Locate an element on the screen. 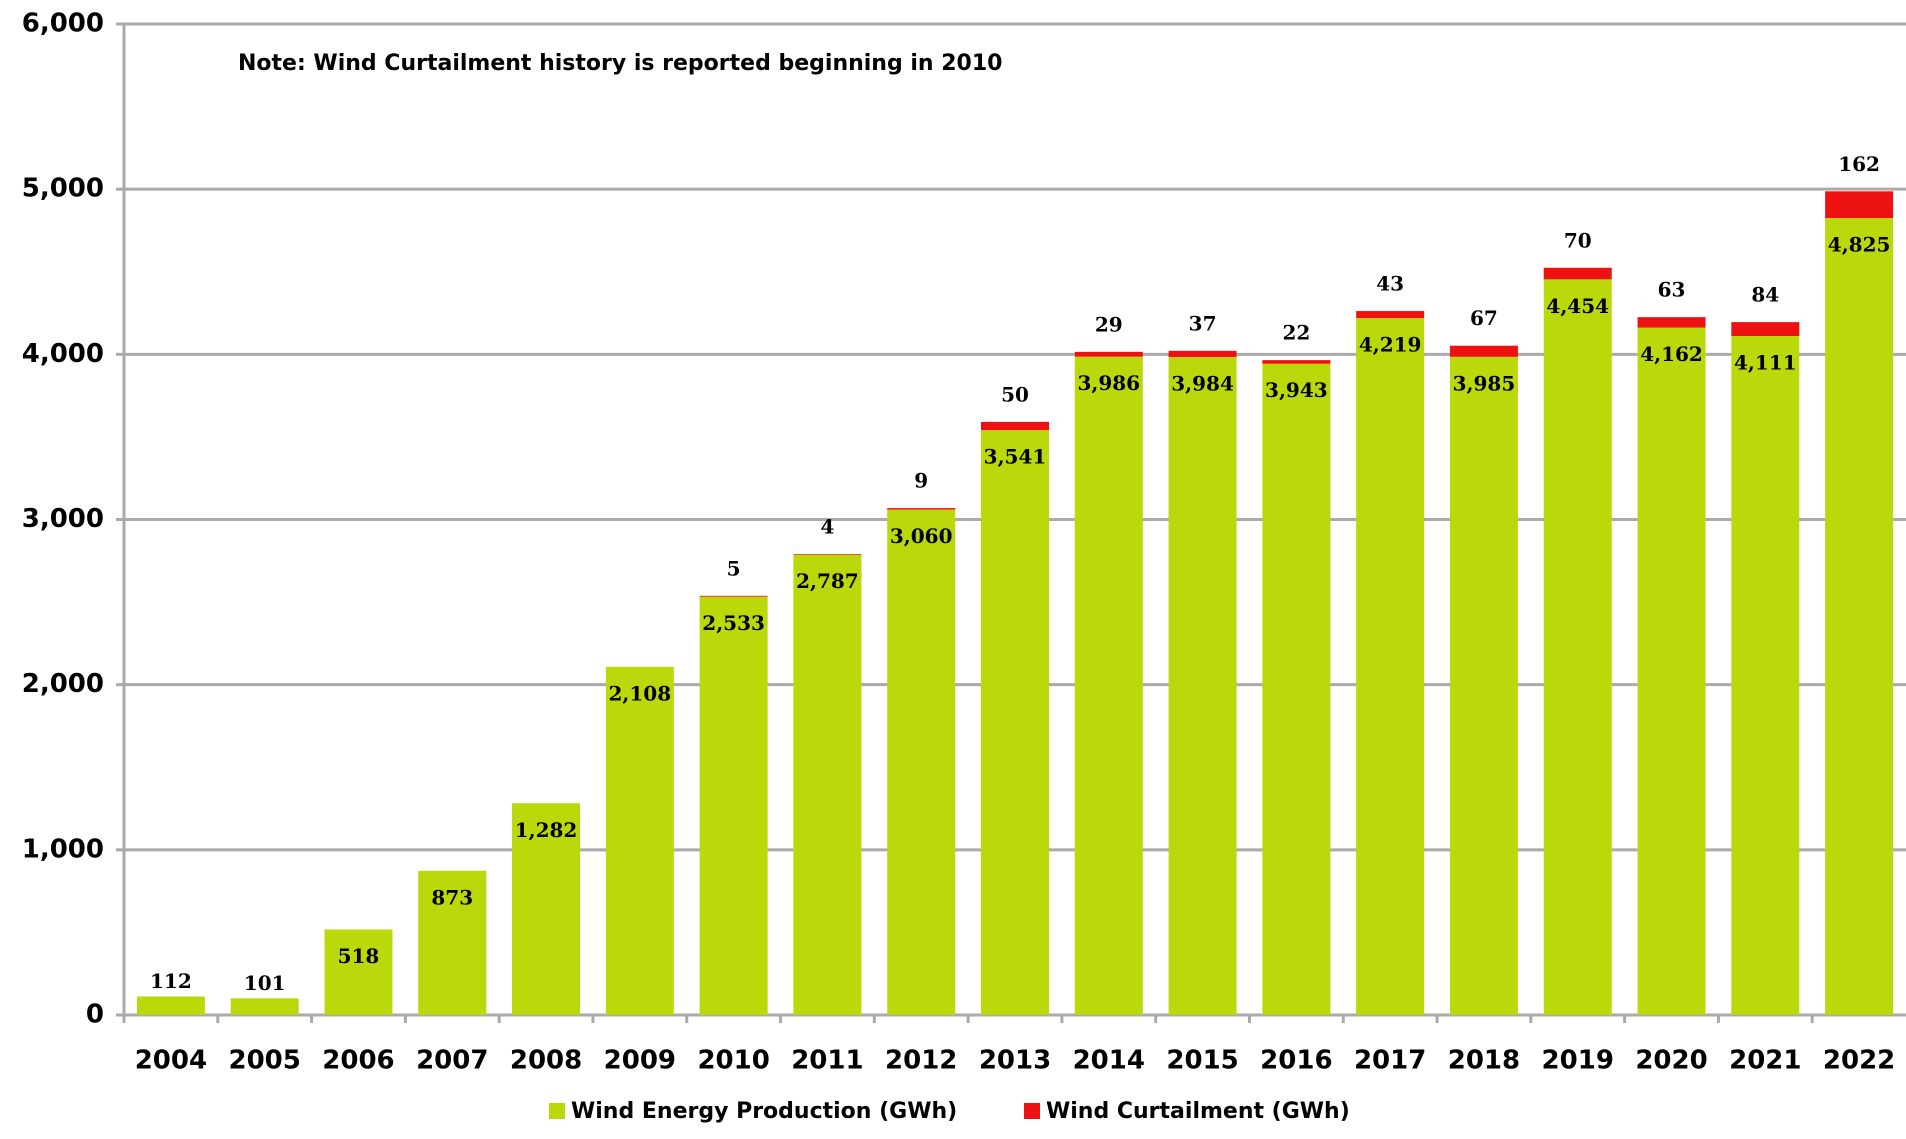  data-label: 2,533 is located at coordinates (733, 623).